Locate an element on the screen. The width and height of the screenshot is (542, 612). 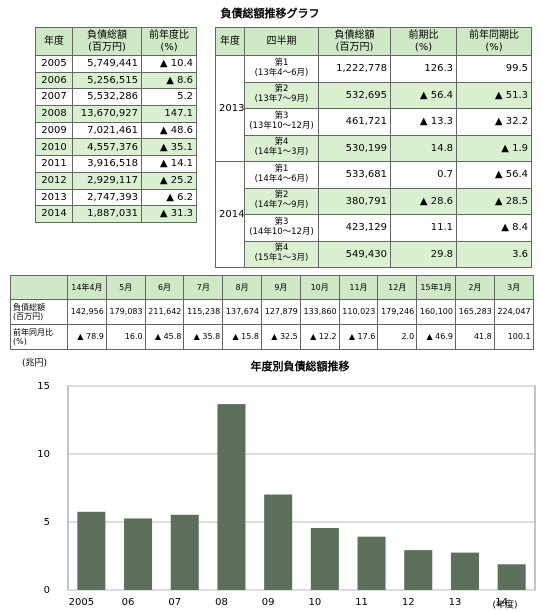
table-cell: 2011 is located at coordinates (54, 164).